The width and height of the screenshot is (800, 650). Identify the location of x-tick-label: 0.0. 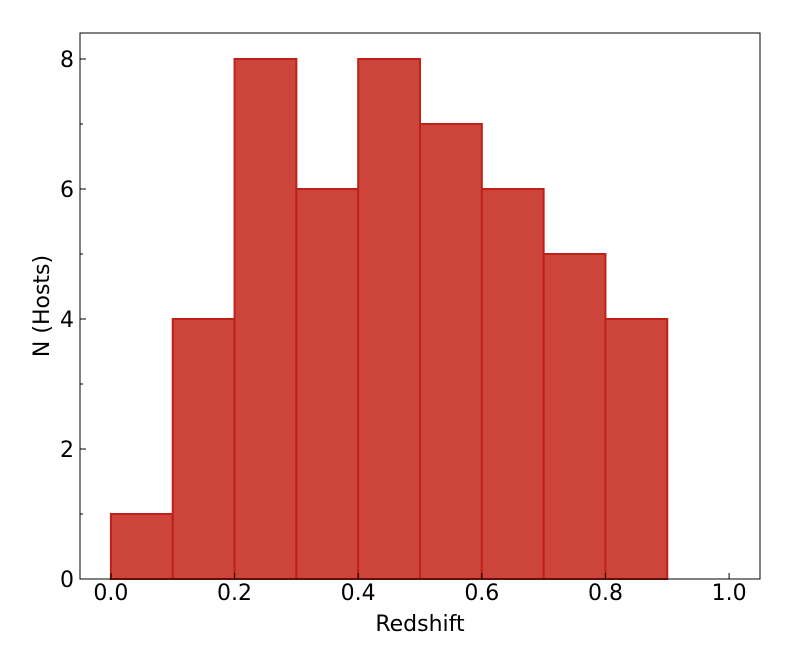
(110, 593).